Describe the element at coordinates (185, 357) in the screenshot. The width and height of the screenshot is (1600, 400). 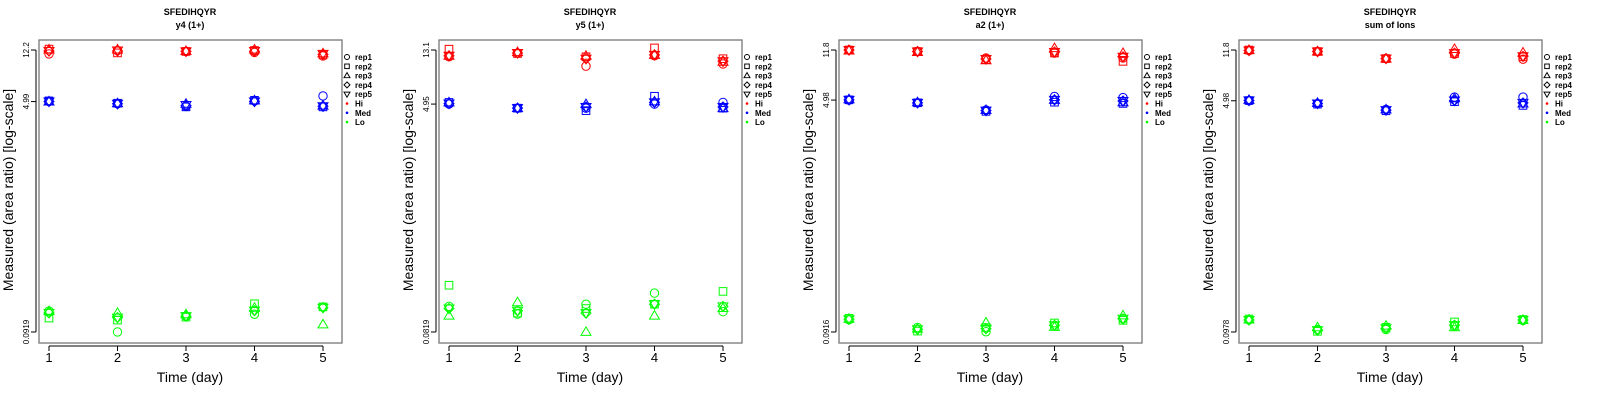
I see `x-tick-label: 3` at that location.